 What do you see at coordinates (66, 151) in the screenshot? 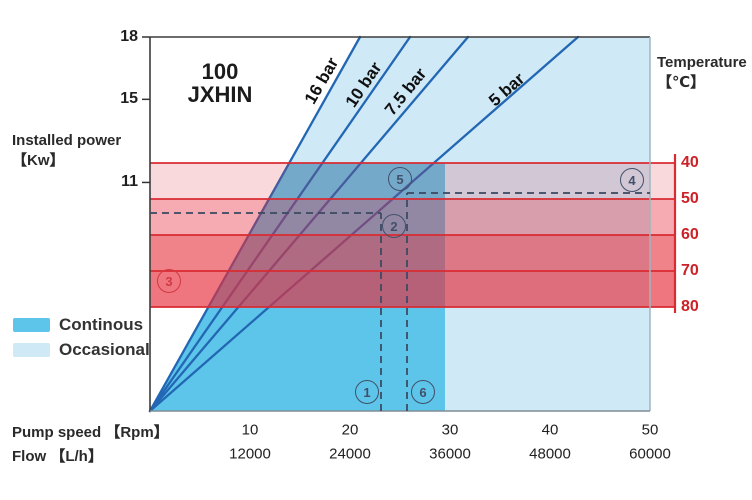
I see `installed-power-axis-label: Installed power 【Kw】` at bounding box center [66, 151].